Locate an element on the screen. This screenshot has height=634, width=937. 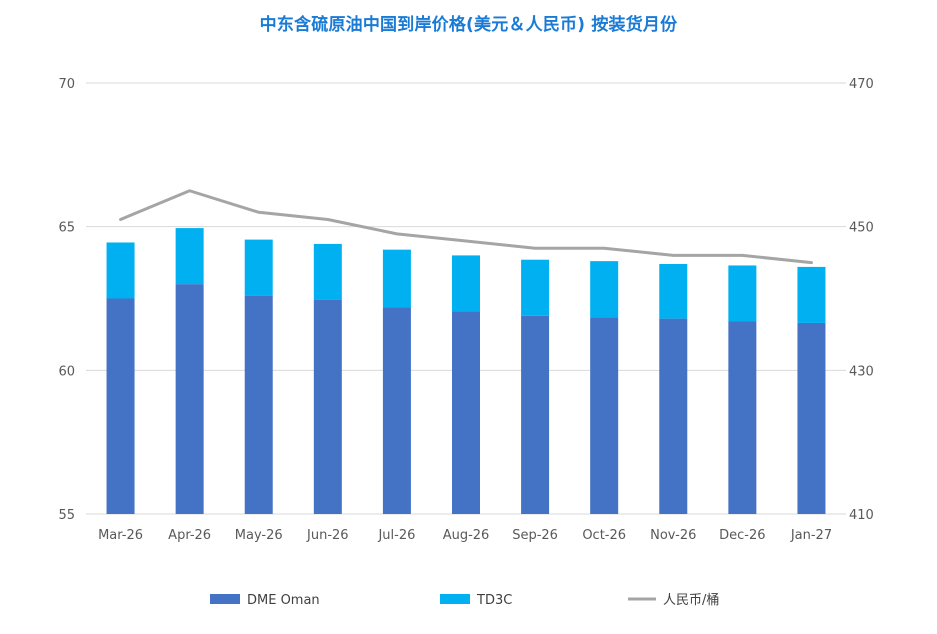
x-tick-label: Mar-26 is located at coordinates (120, 535).